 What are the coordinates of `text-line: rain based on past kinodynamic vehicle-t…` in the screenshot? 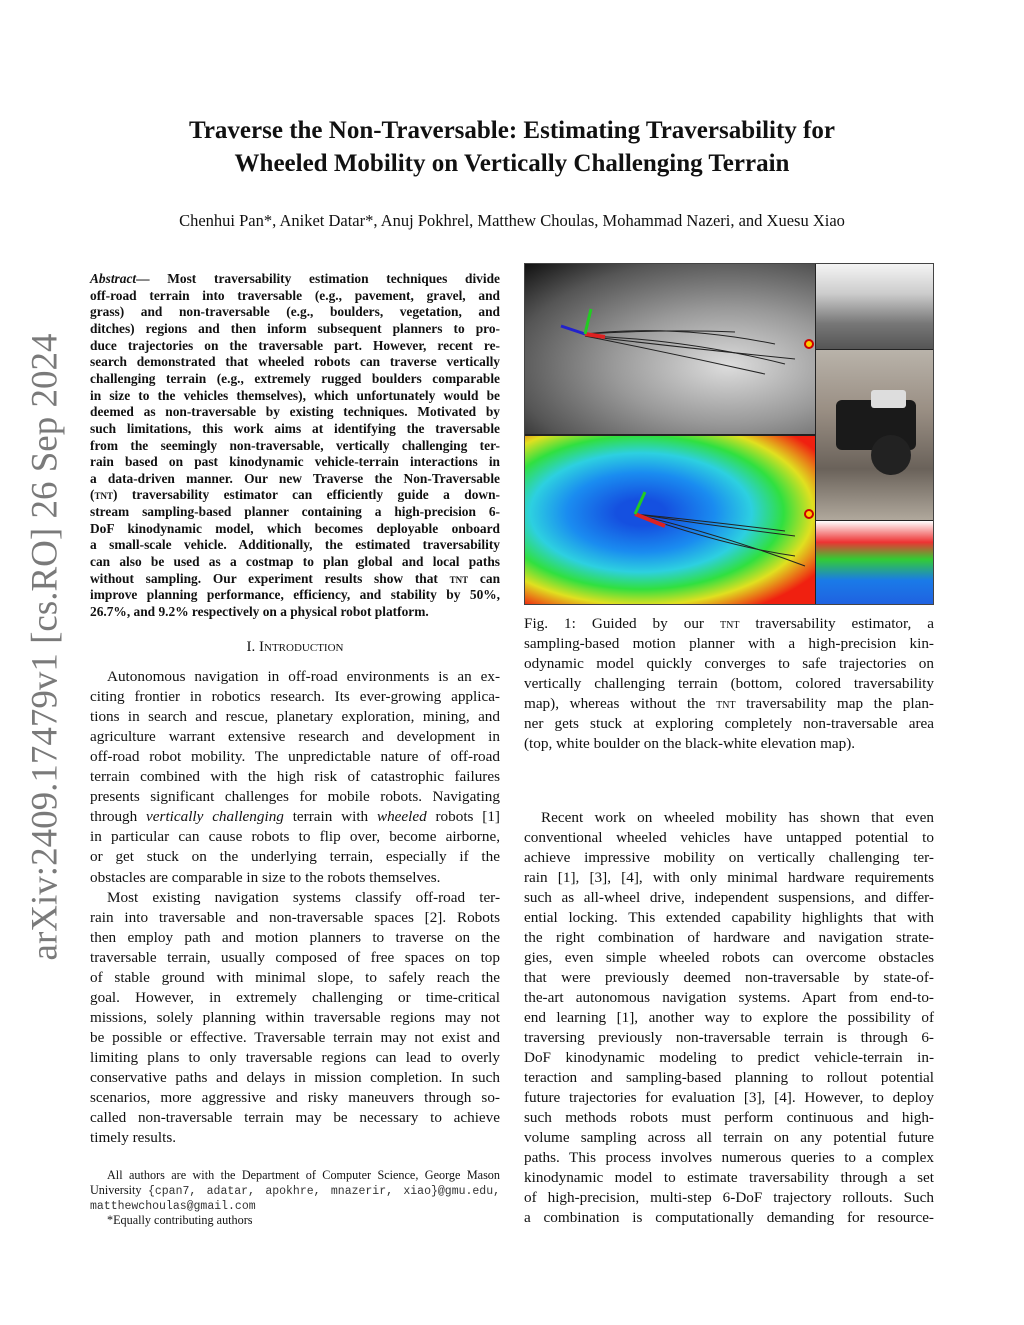 It's located at (295, 462).